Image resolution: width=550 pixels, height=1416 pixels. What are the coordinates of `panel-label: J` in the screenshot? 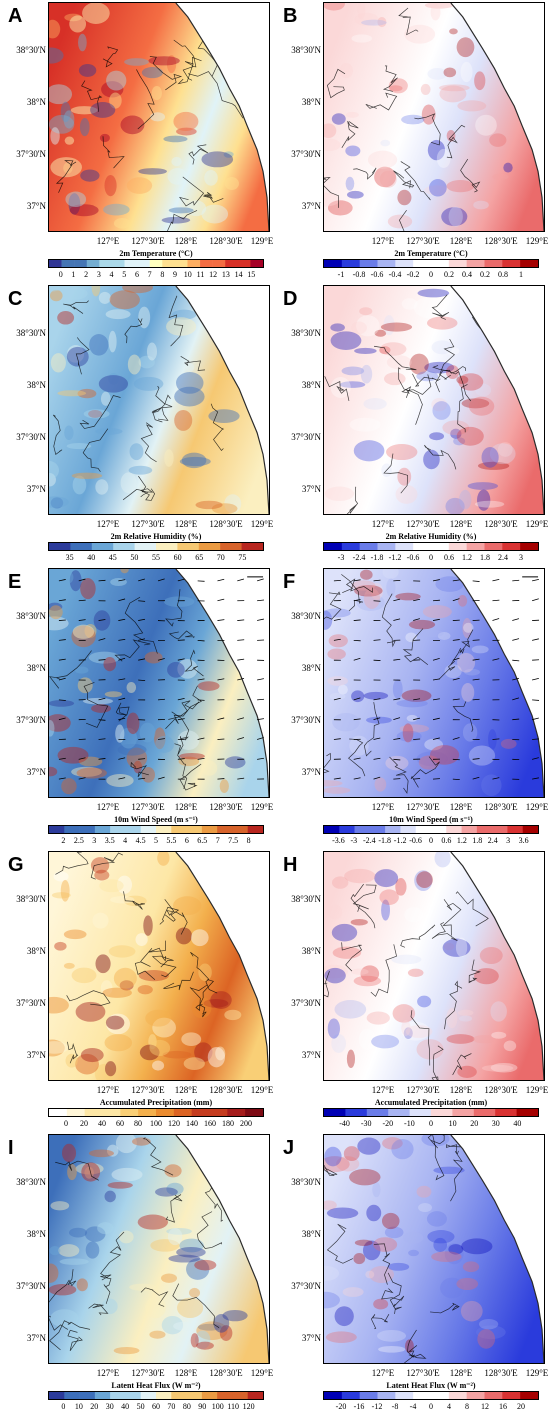 It's located at (289, 1148).